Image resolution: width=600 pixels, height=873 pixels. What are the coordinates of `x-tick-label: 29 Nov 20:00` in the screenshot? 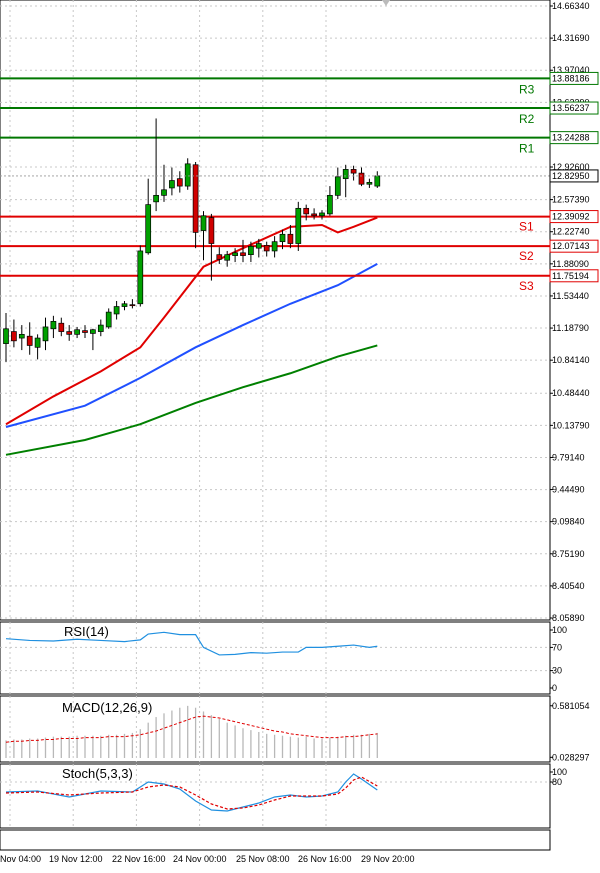 It's located at (388, 859).